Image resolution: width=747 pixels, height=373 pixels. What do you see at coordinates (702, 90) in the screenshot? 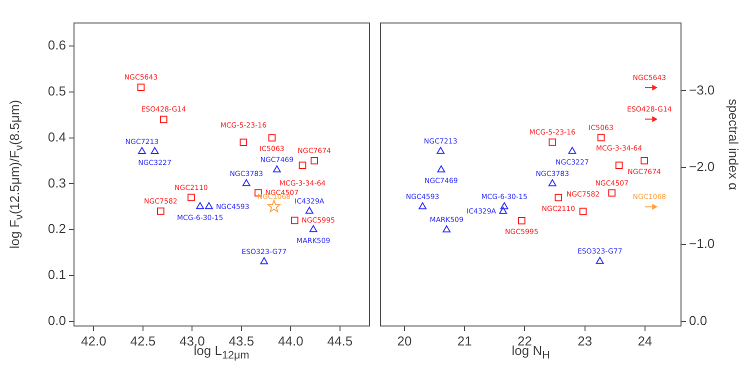
I see `y-tick-label: −3.0` at bounding box center [702, 90].